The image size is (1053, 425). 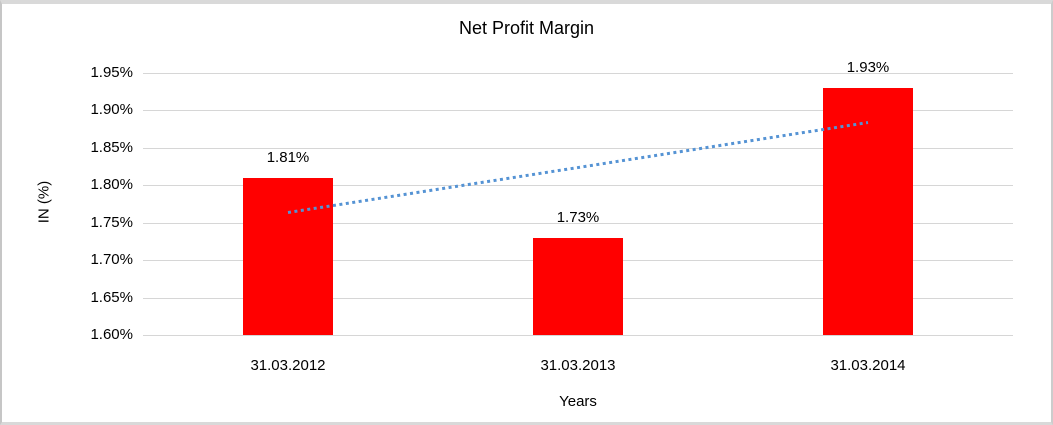 I want to click on data-label: 1.81%, so click(x=288, y=157).